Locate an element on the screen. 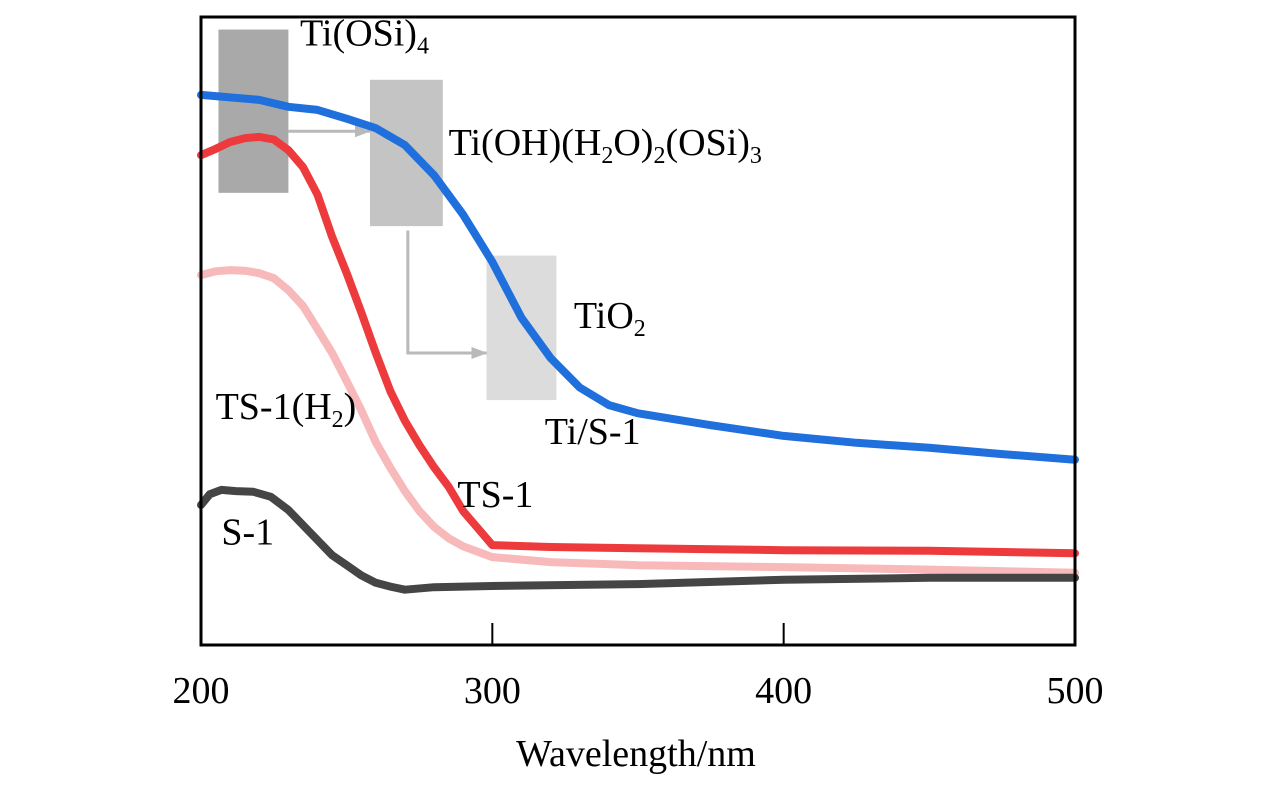  x-tick-label-200: 200 is located at coordinates (201, 691).